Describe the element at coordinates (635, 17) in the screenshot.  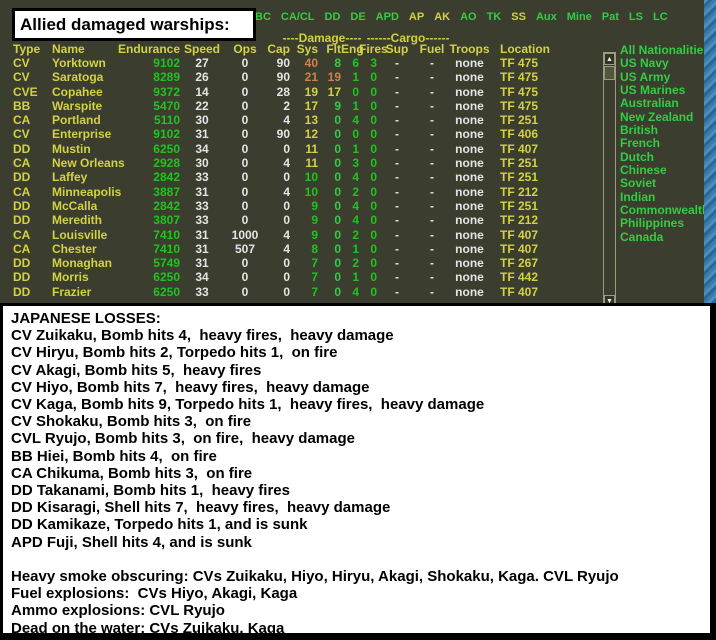
I see `menu-item-ls: LS` at that location.